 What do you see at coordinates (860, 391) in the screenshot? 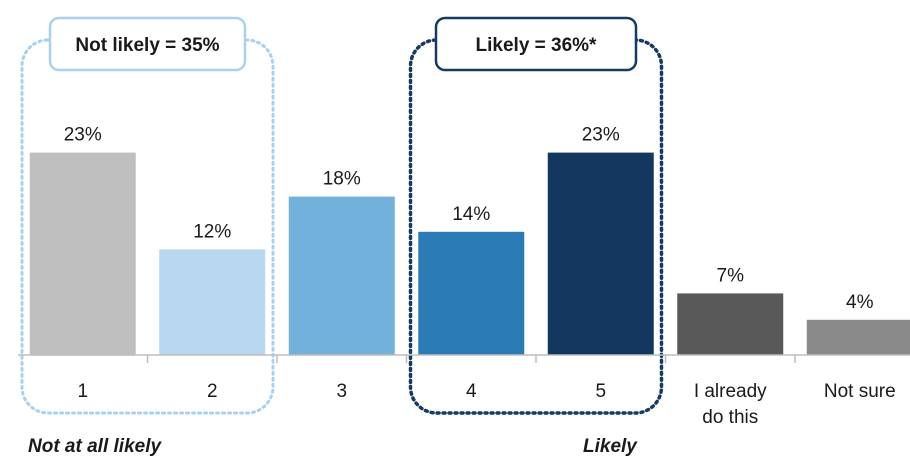
I see `category-label-7: Not sure` at bounding box center [860, 391].